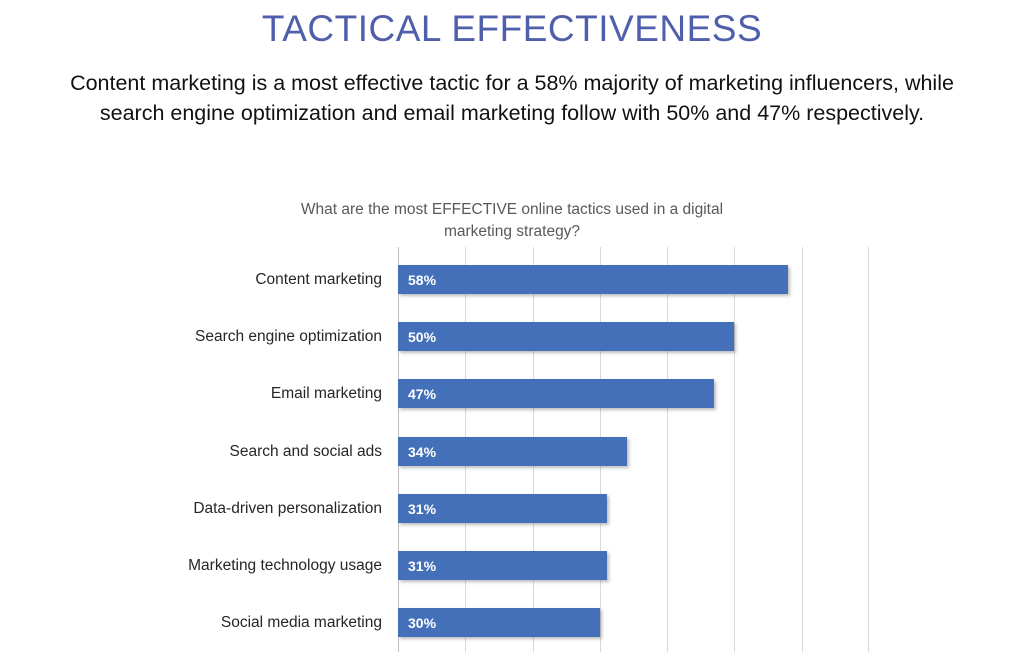 The image size is (1024, 662). Describe the element at coordinates (326, 393) in the screenshot. I see `category-label: Email marketing` at that location.